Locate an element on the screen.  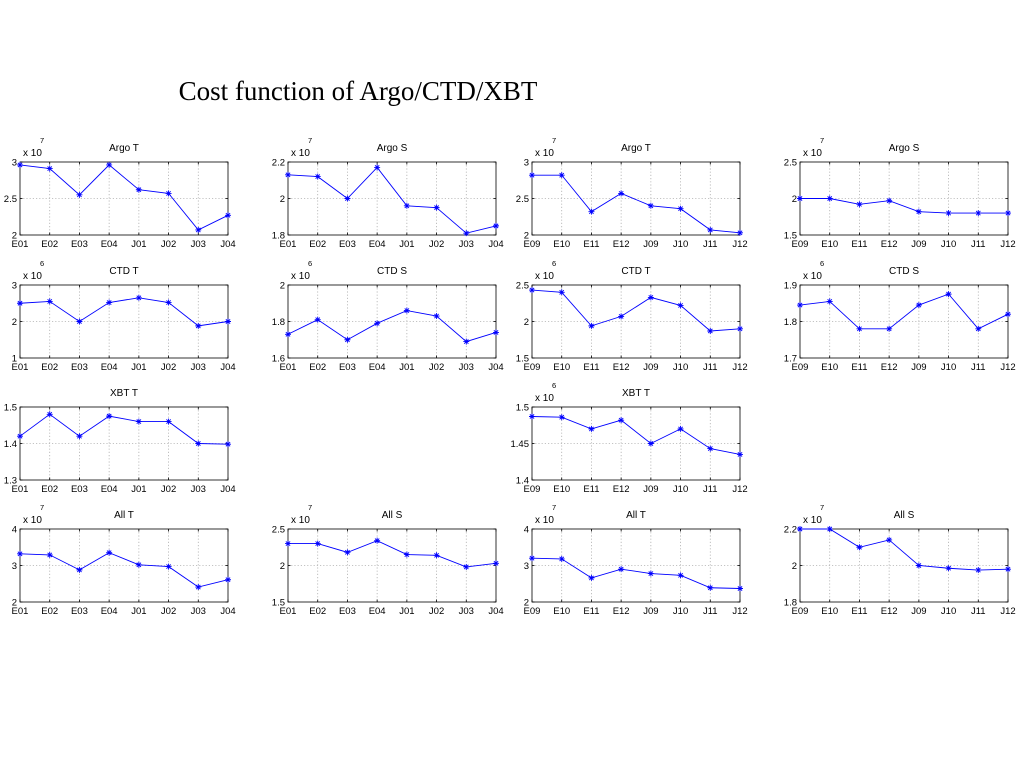
y-tick-label: 2 is located at coordinates (14, 602).